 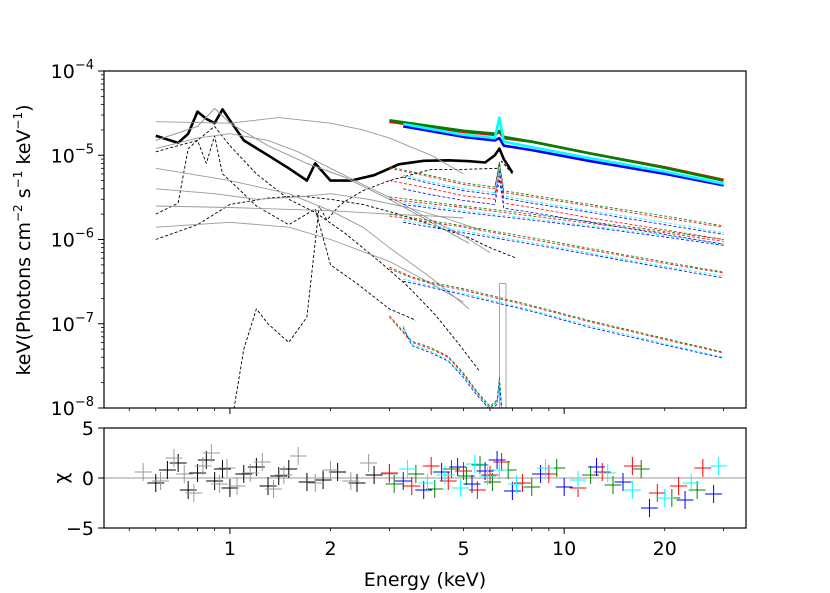 I want to click on model-line-hard-comp-a-cyan, so click(x=563, y=200).